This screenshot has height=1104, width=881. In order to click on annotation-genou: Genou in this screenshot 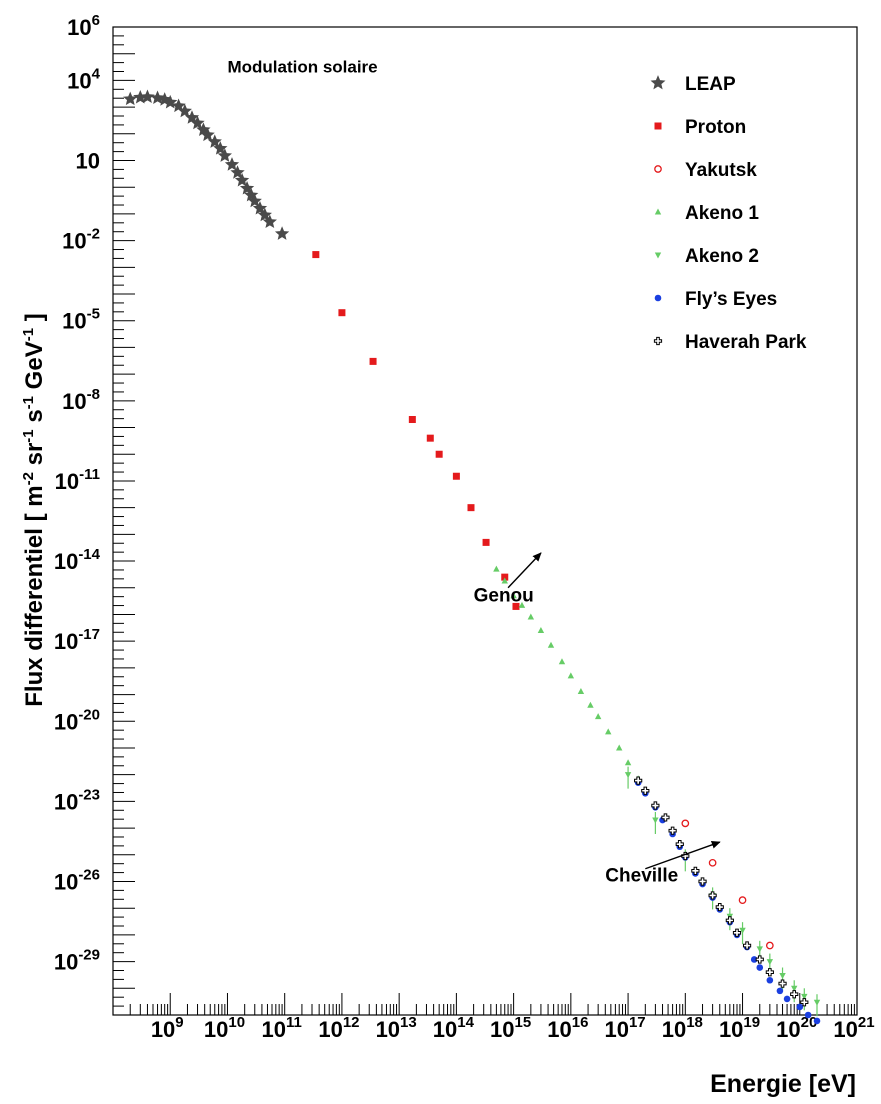, I will do `click(504, 596)`.